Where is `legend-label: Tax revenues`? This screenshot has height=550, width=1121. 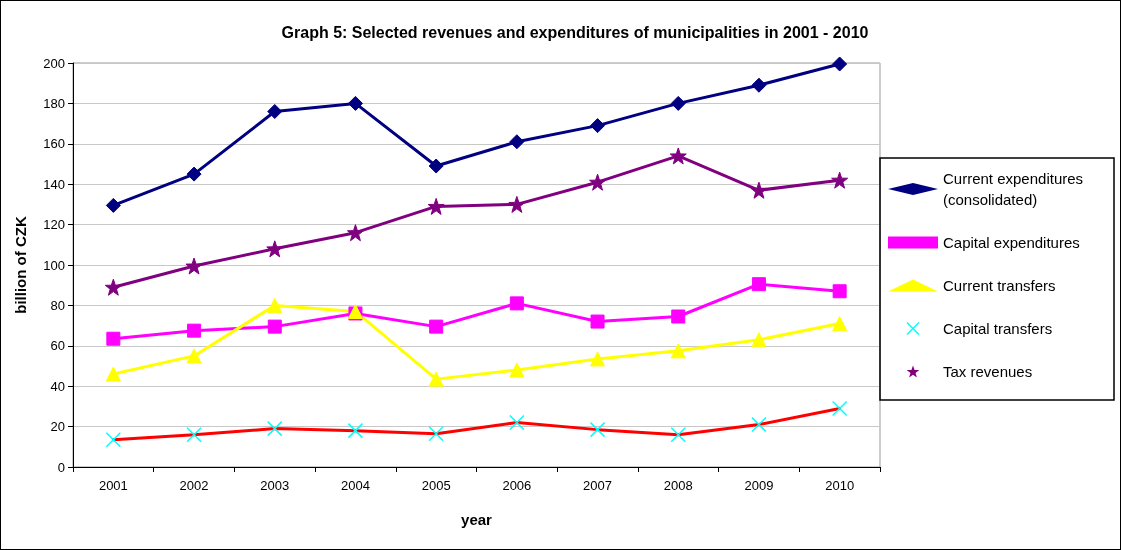
legend-label: Tax revenues is located at coordinates (988, 371).